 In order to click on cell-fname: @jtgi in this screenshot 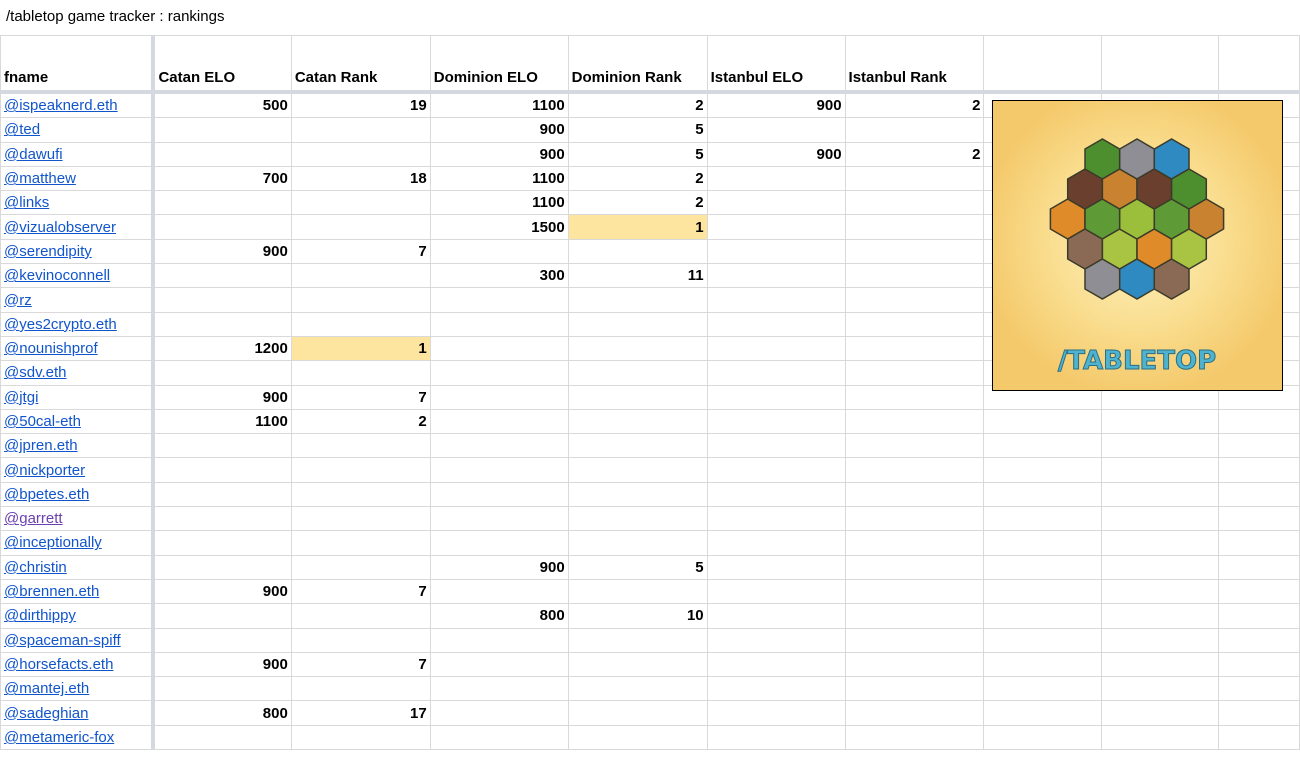, I will do `click(78, 397)`.